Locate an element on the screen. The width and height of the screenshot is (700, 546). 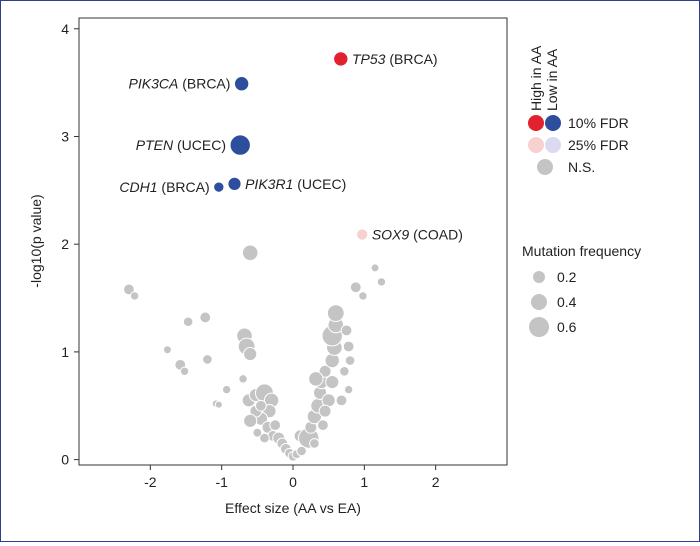
gene-name: PTEN is located at coordinates (155, 145).